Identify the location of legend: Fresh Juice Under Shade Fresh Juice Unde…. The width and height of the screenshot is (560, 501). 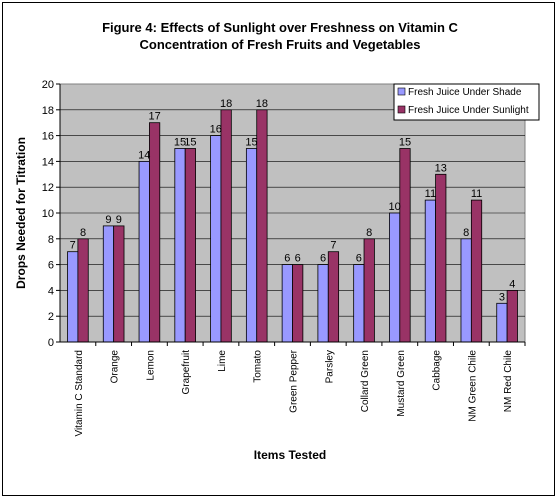
(466, 102).